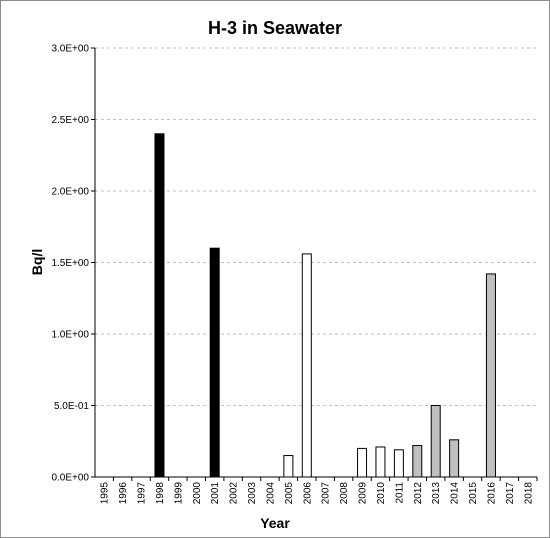 This screenshot has width=550, height=538. What do you see at coordinates (399, 493) in the screenshot?
I see `x-tick-label: 2011` at bounding box center [399, 493].